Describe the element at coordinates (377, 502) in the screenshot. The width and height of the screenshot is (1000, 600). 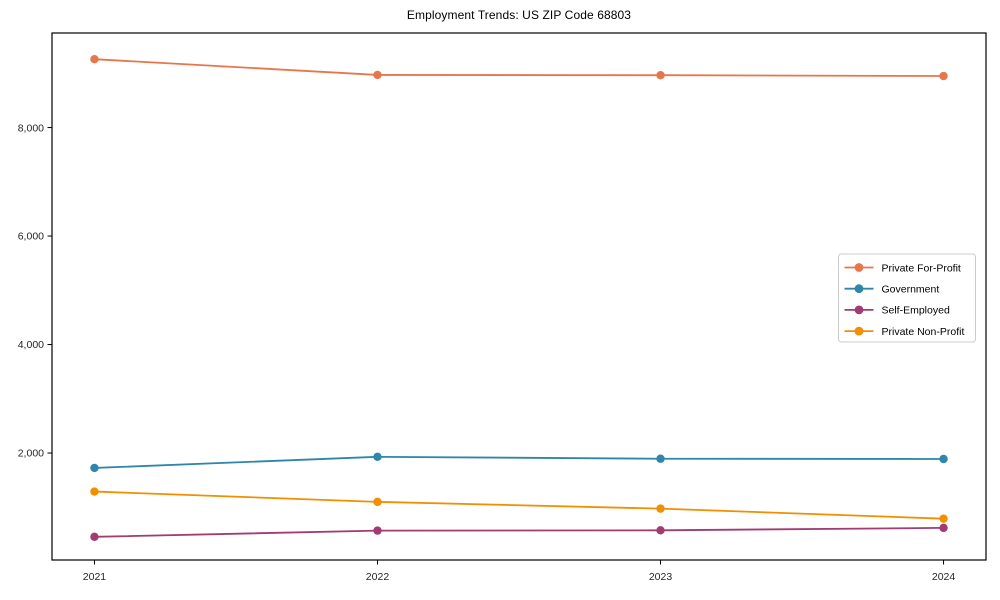
I see `data-point-private-non-profit-2022` at that location.